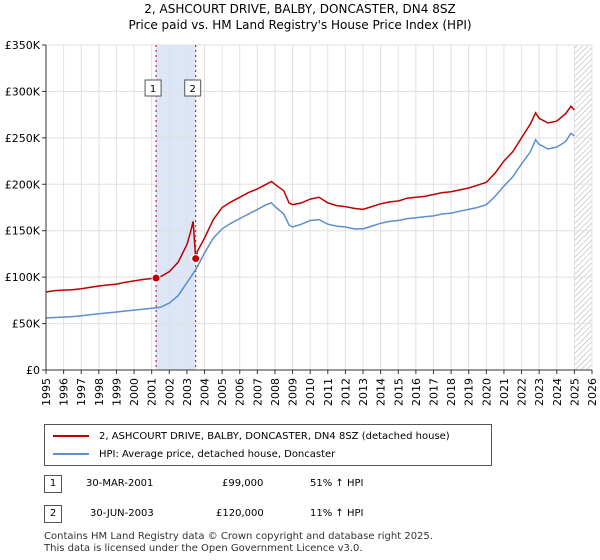 Image resolution: width=600 pixels, height=560 pixels. Describe the element at coordinates (293, 392) in the screenshot. I see `x-tick-label: 2009` at that location.